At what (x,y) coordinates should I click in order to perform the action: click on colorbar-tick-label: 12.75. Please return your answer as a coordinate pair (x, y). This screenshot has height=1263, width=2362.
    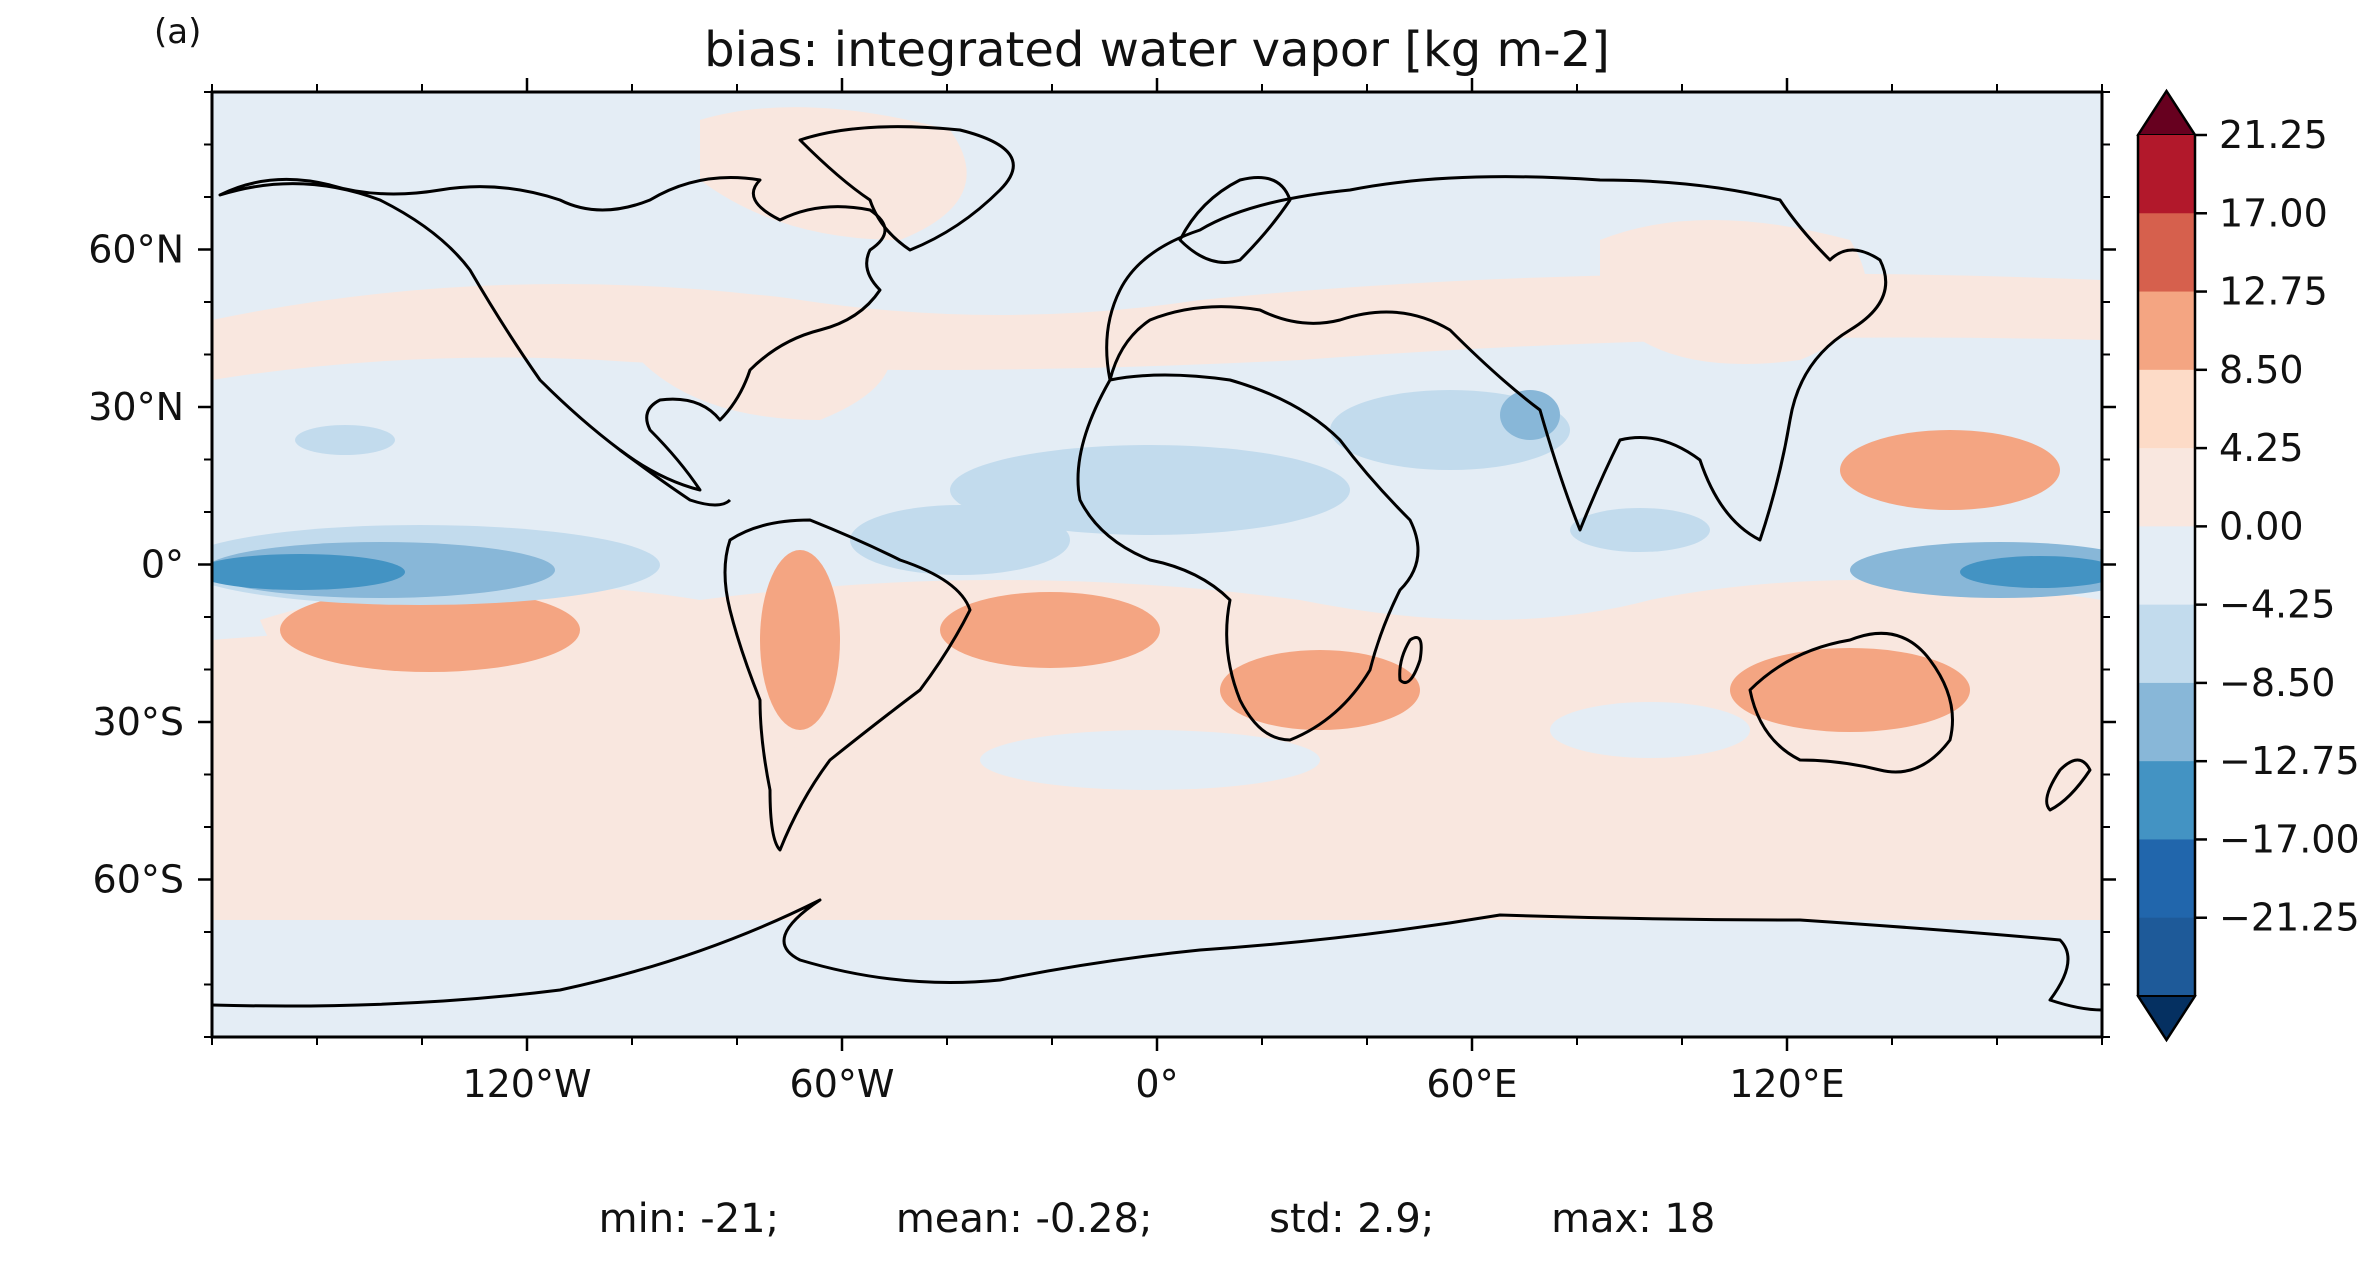
    Looking at the image, I should click on (2273, 292).